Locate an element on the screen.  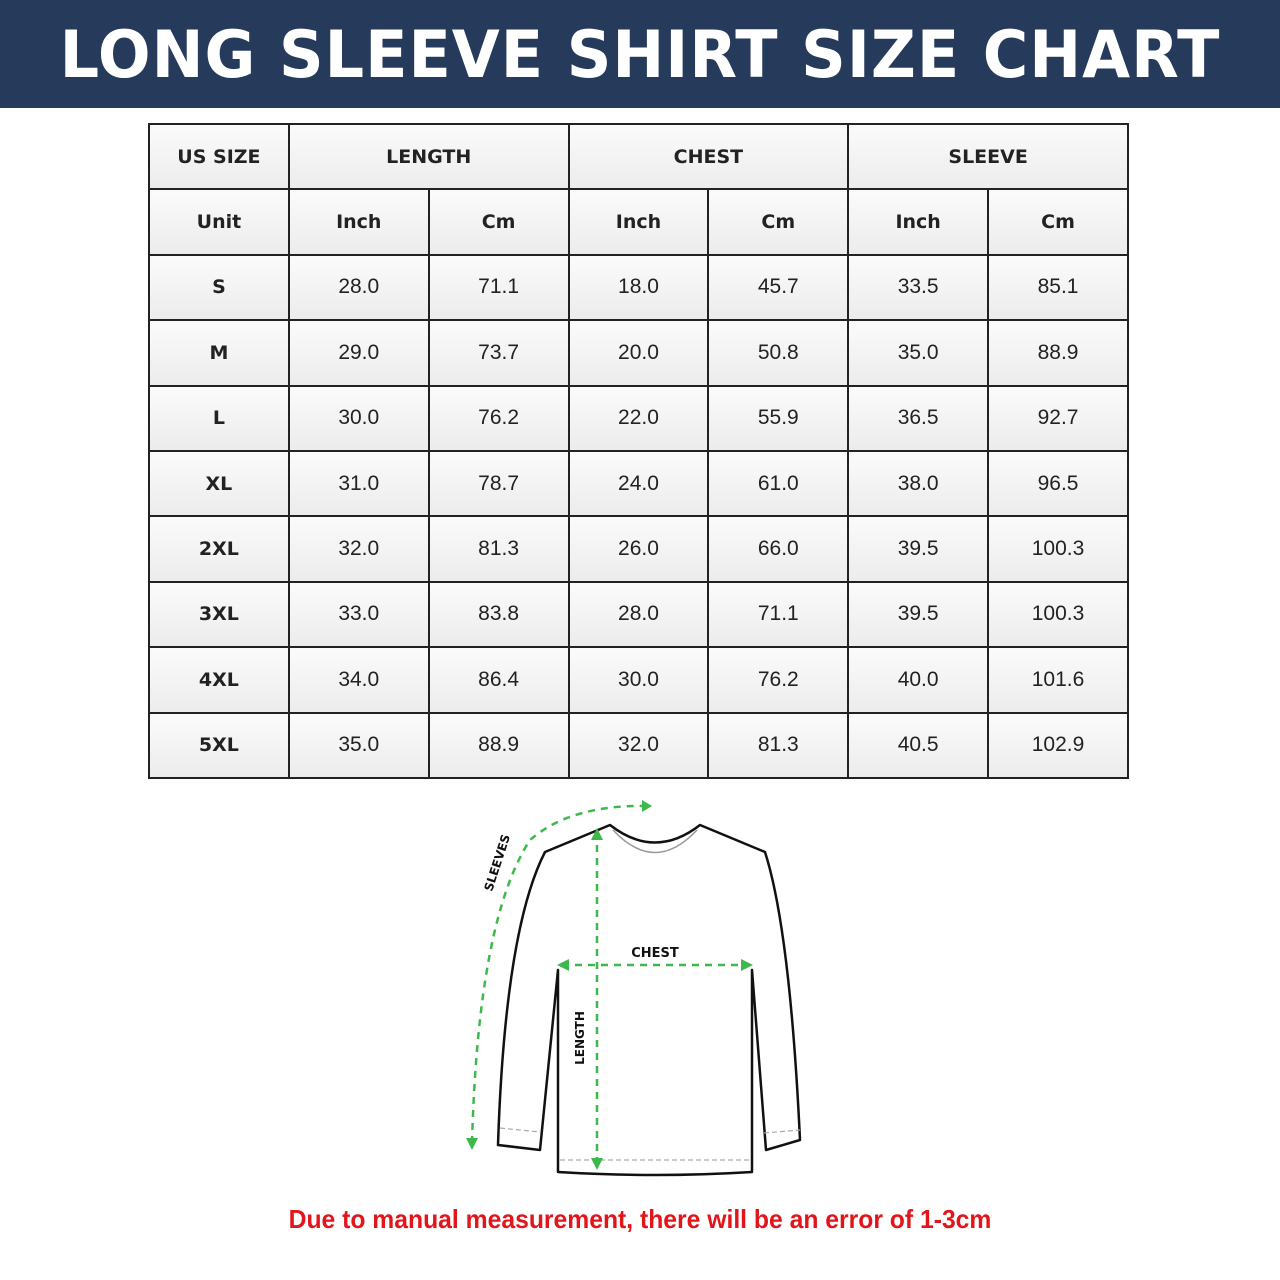
page-title: LONG SLEEVE SHIRT SIZE CHART is located at coordinates (640, 54).